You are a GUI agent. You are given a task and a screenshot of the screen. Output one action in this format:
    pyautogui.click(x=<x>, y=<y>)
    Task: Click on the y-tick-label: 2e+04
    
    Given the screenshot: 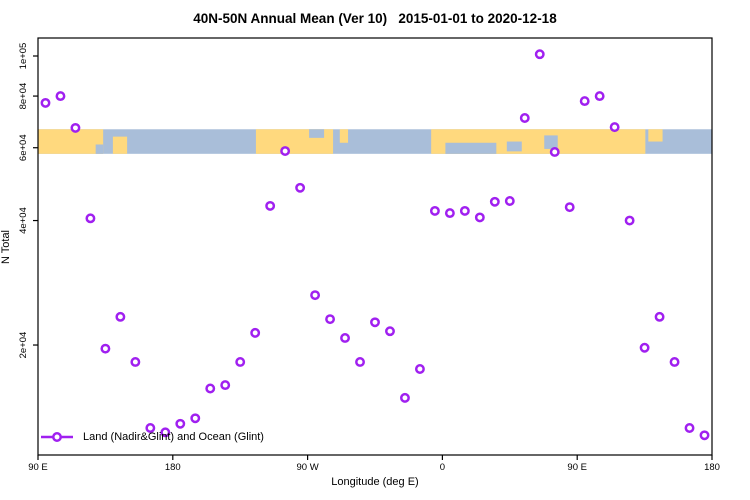 What is the action you would take?
    pyautogui.click(x=23, y=345)
    